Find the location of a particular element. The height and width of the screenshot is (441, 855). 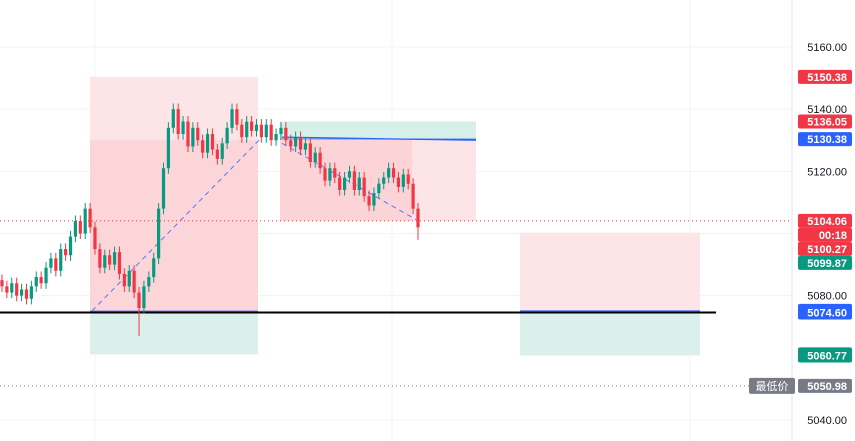

short-path-dashed is located at coordinates (349, 181).